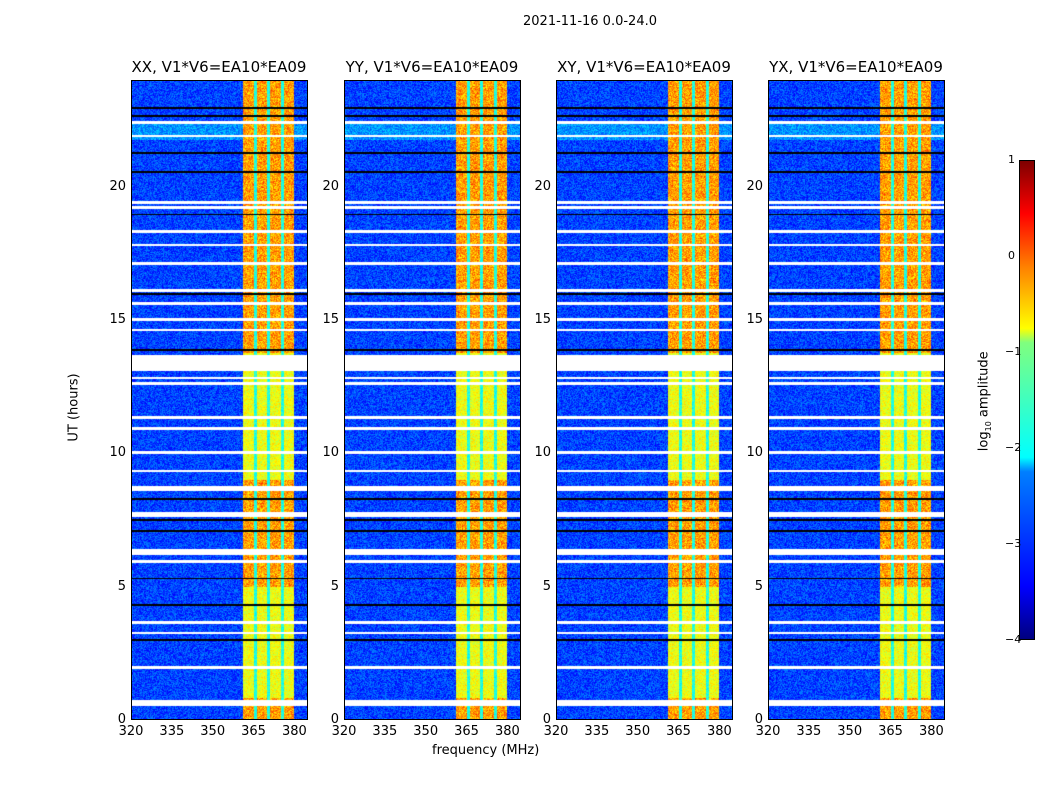  What do you see at coordinates (856, 67) in the screenshot?
I see `panel-title: YX, V1*V6=EA10*EA09` at bounding box center [856, 67].